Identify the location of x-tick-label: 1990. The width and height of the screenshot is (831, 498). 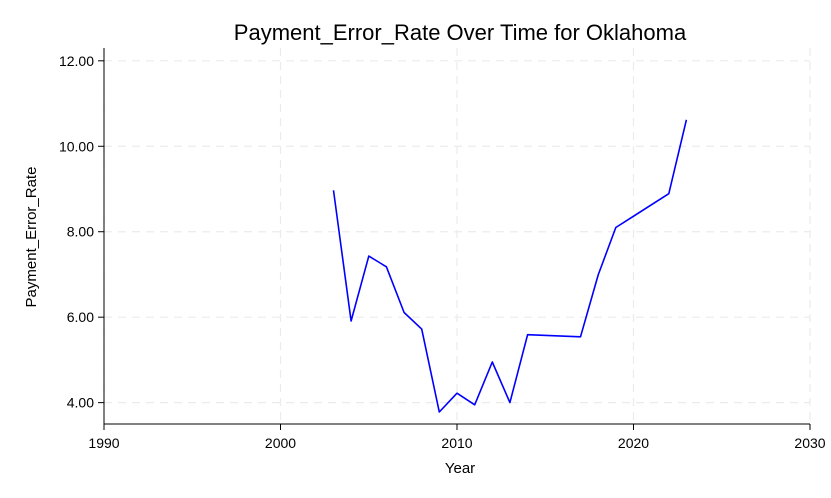
(103, 443).